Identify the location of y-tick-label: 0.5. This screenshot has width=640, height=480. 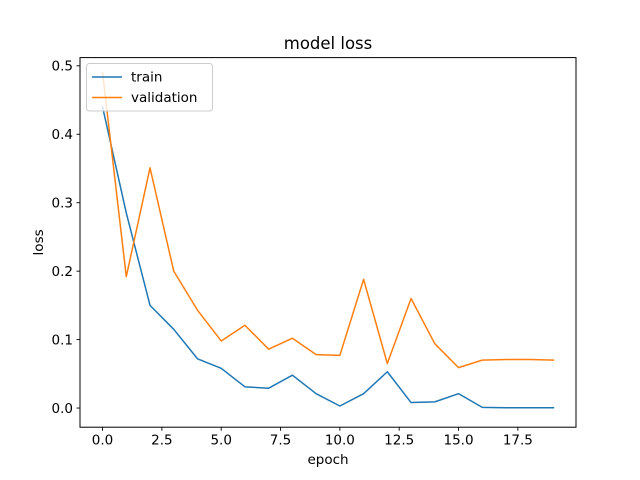
(62, 67).